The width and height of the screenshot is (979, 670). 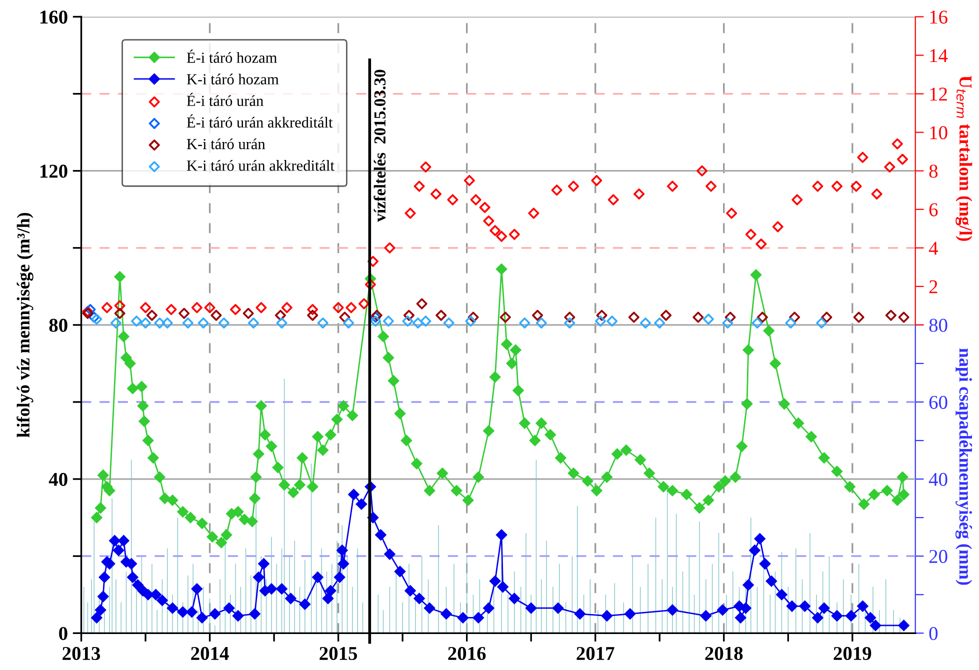 What do you see at coordinates (231, 56) in the screenshot?
I see `legend-label: É-i táró hozam` at bounding box center [231, 56].